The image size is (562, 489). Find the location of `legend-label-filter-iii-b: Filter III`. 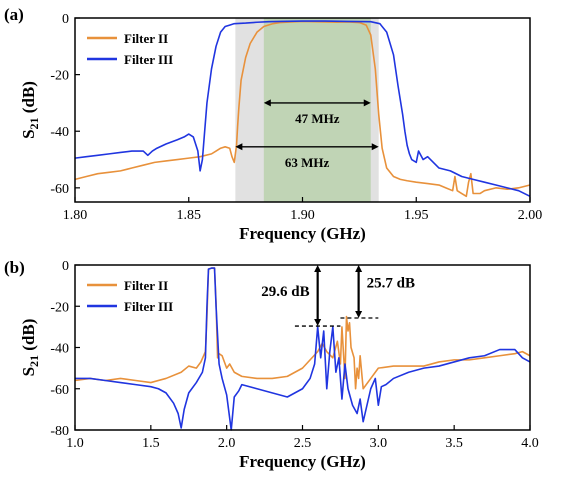

legend-label-filter-iii-b: Filter III is located at coordinates (148, 306).